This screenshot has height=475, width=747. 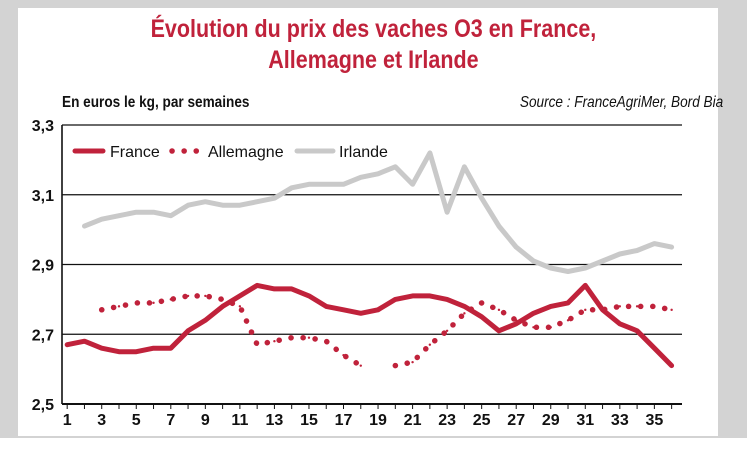 What do you see at coordinates (378, 420) in the screenshot?
I see `x-tick-label: 19` at bounding box center [378, 420].